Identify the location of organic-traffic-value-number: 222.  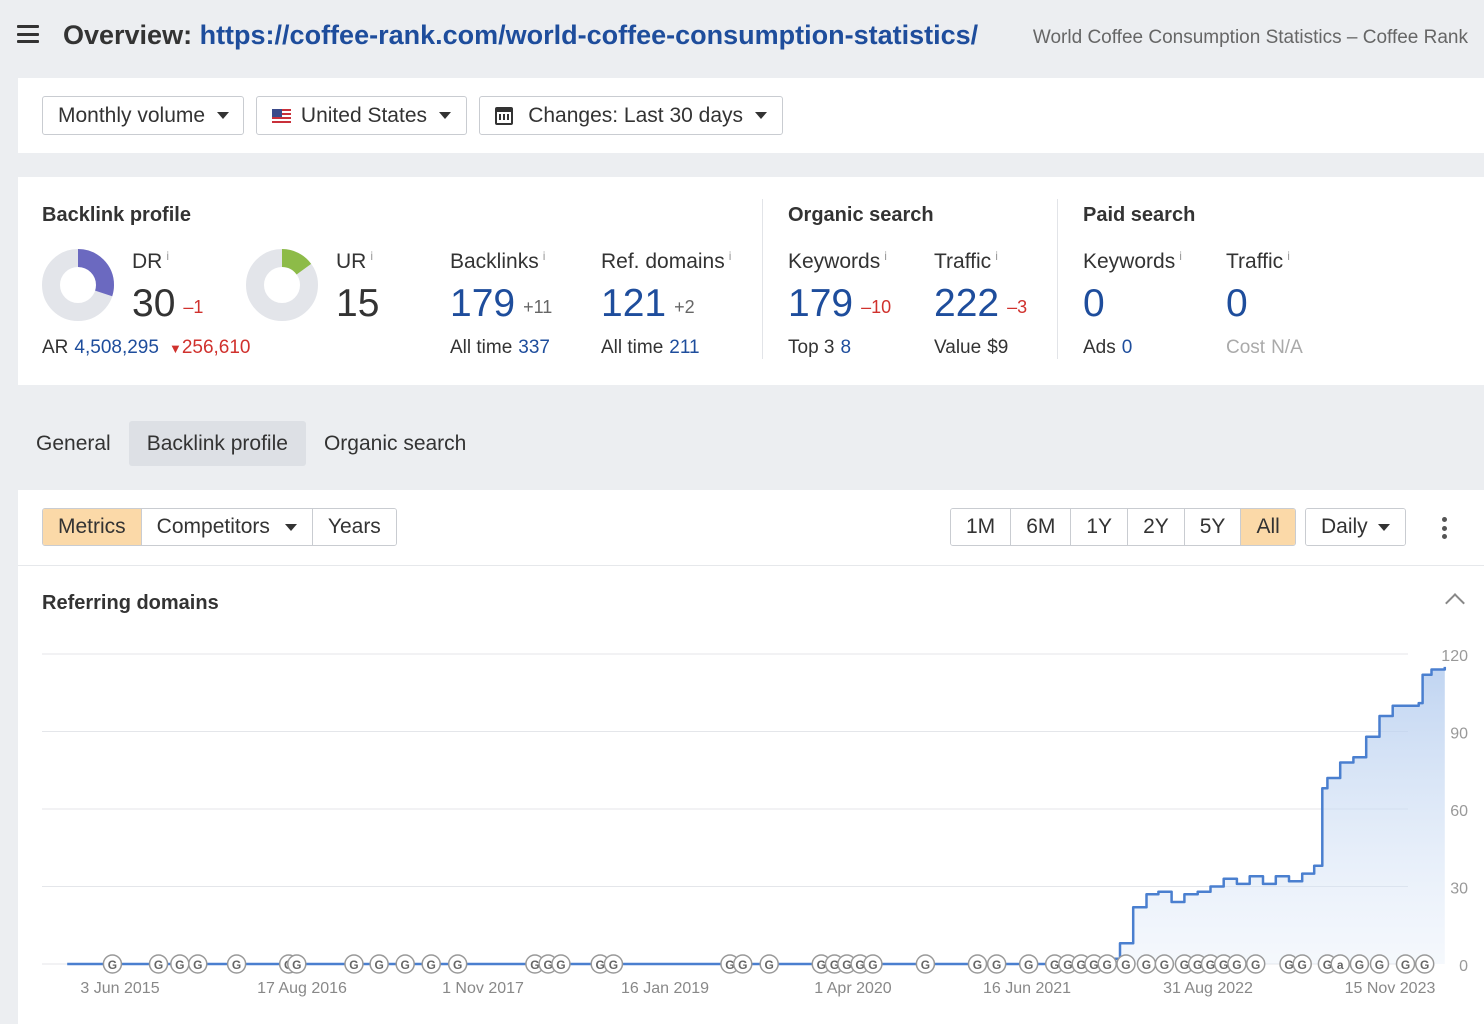
(967, 303).